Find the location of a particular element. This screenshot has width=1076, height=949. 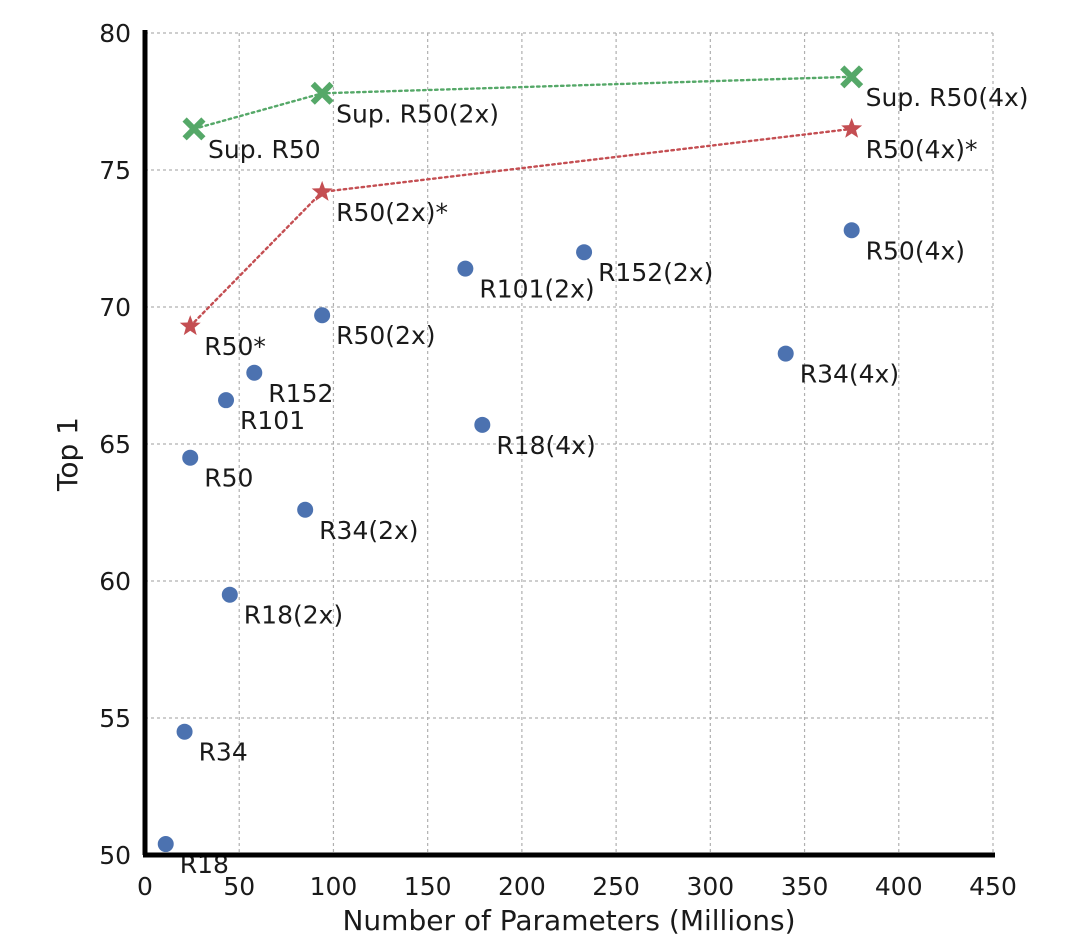

x-tick-label: 250 is located at coordinates (616, 886).